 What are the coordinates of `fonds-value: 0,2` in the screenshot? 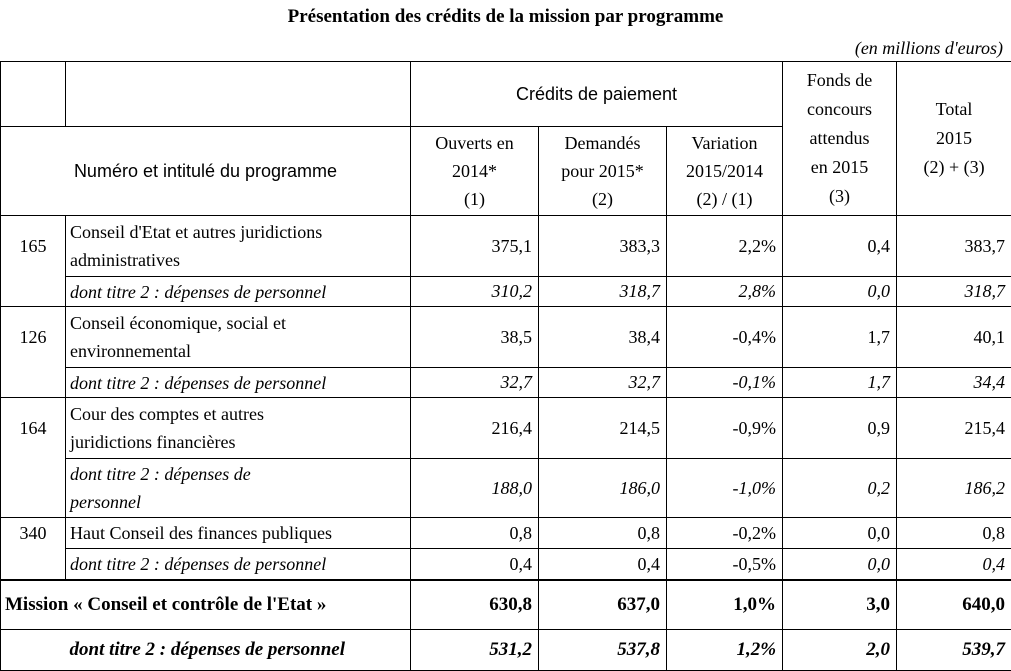 It's located at (840, 488).